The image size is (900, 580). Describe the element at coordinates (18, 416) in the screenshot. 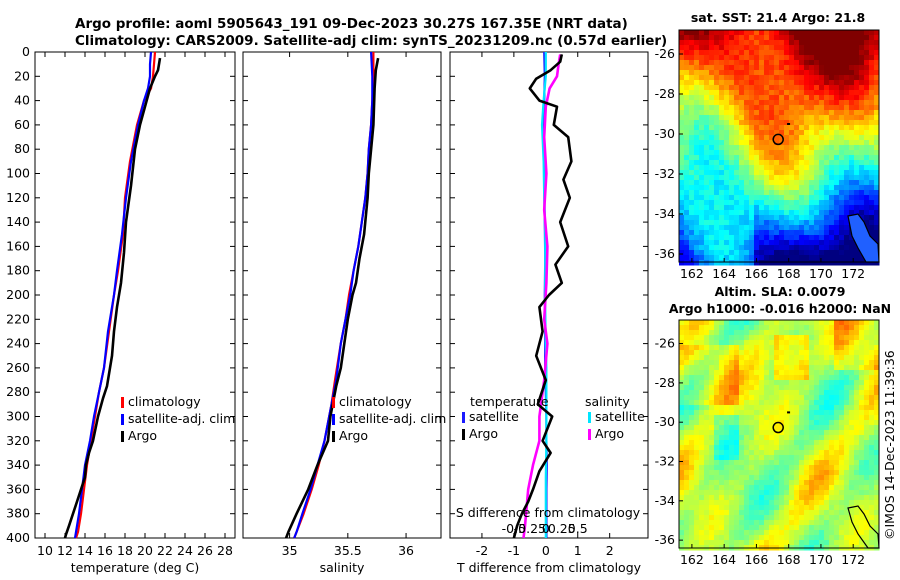

I see `y-tick-label: 300` at that location.